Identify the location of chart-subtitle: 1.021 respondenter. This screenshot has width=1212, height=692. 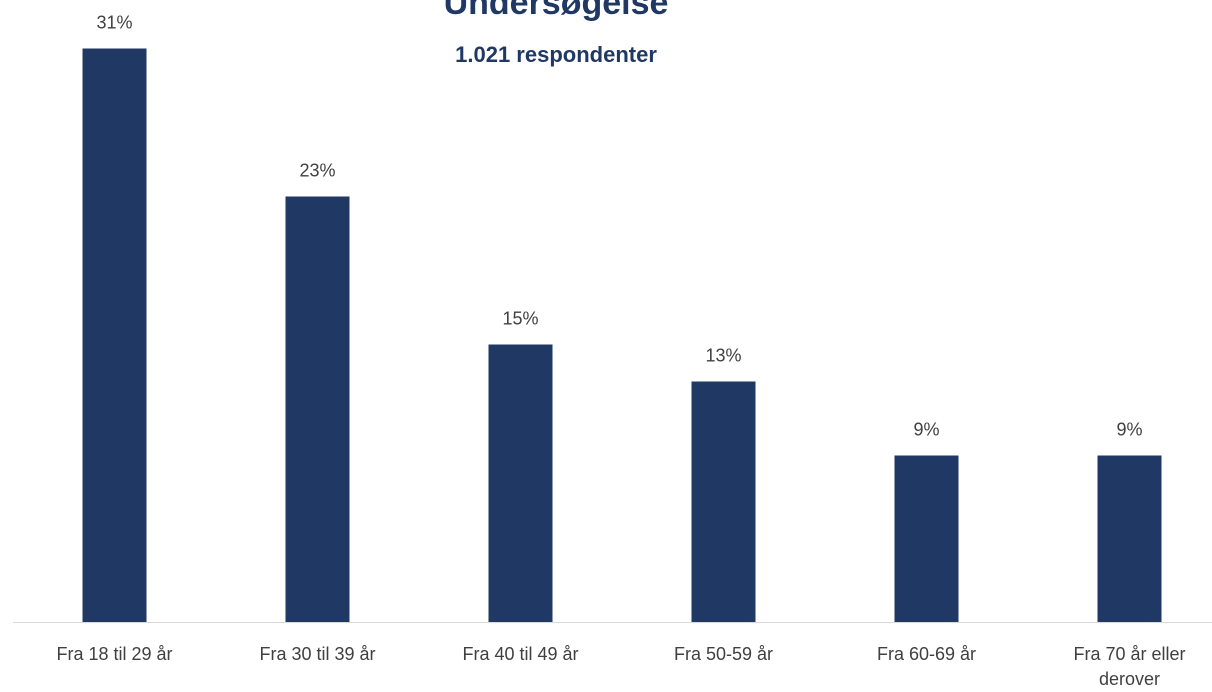
(556, 54).